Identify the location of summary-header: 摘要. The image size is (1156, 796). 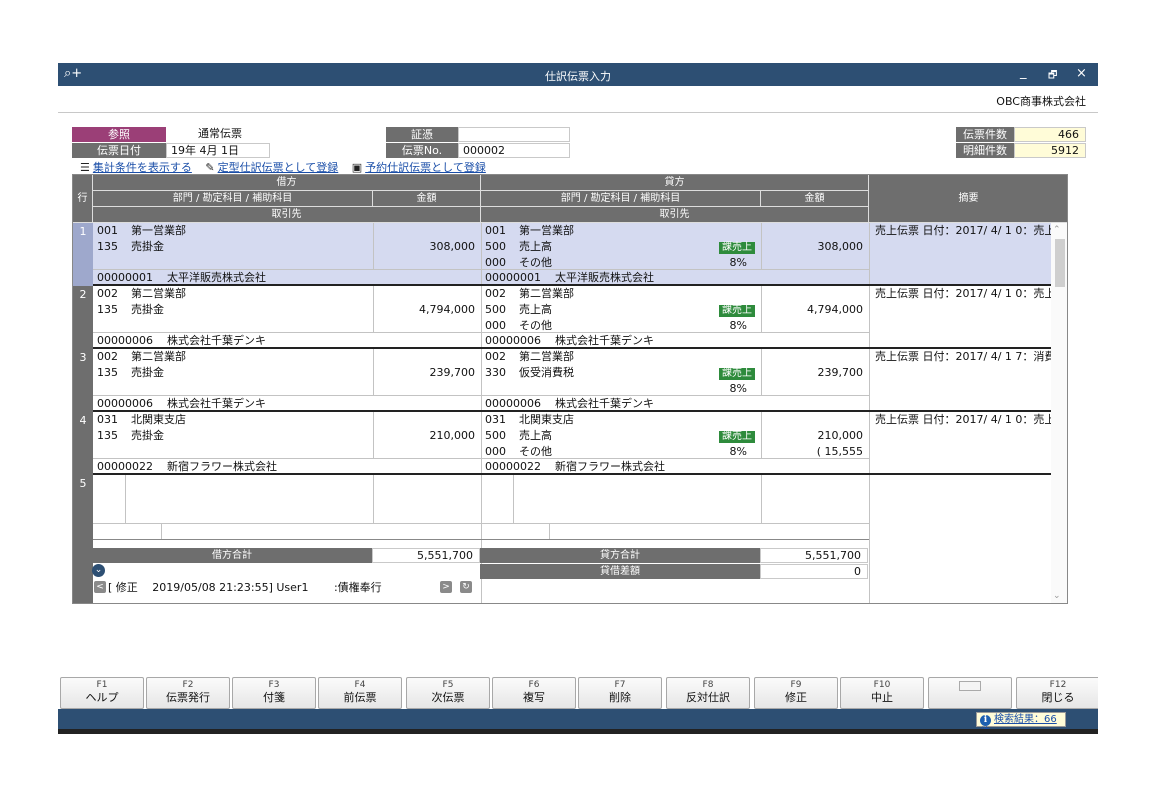
(968, 199).